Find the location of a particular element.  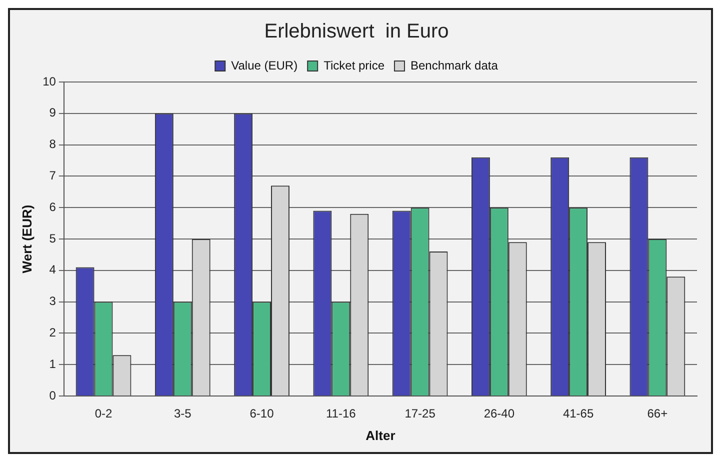

x-tick-label: 17-25 is located at coordinates (420, 413).